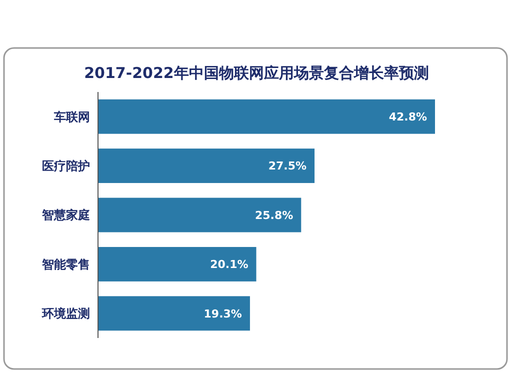 Image resolution: width=513 pixels, height=383 pixels. I want to click on data-label: 42.8%, so click(407, 117).